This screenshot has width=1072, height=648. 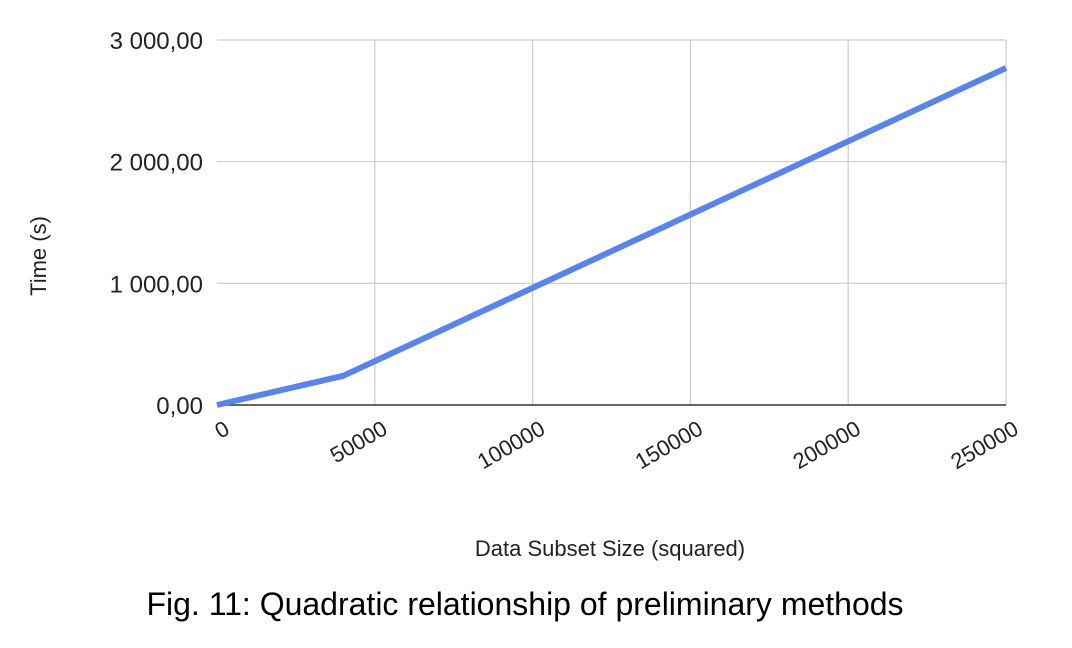 I want to click on x-tick-label: 250000, so click(x=984, y=445).